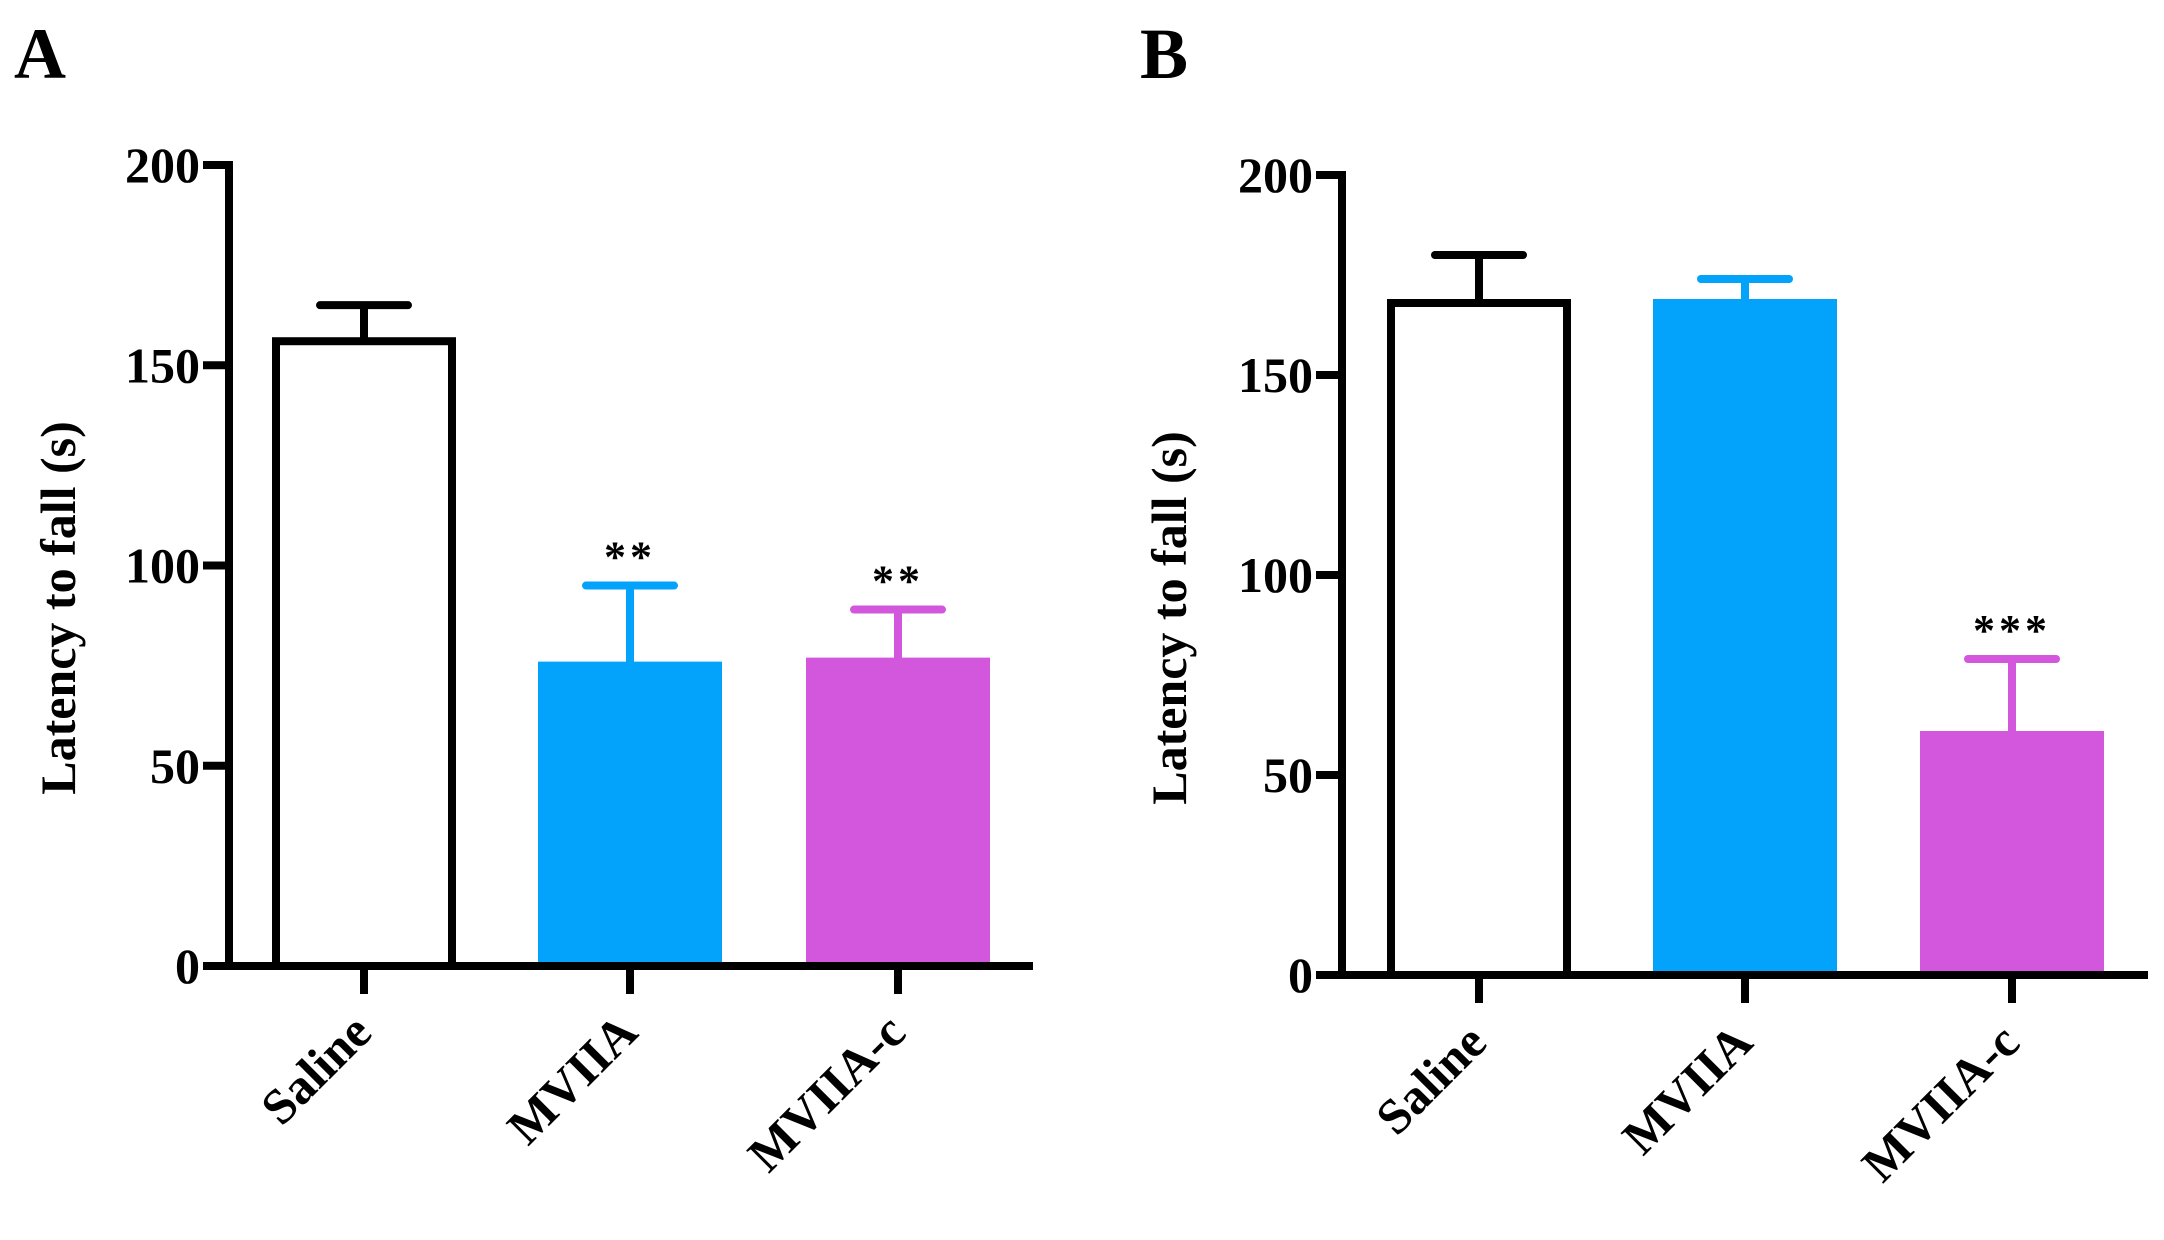  I want to click on panel-a-y-tick-label: 150, so click(162, 365).